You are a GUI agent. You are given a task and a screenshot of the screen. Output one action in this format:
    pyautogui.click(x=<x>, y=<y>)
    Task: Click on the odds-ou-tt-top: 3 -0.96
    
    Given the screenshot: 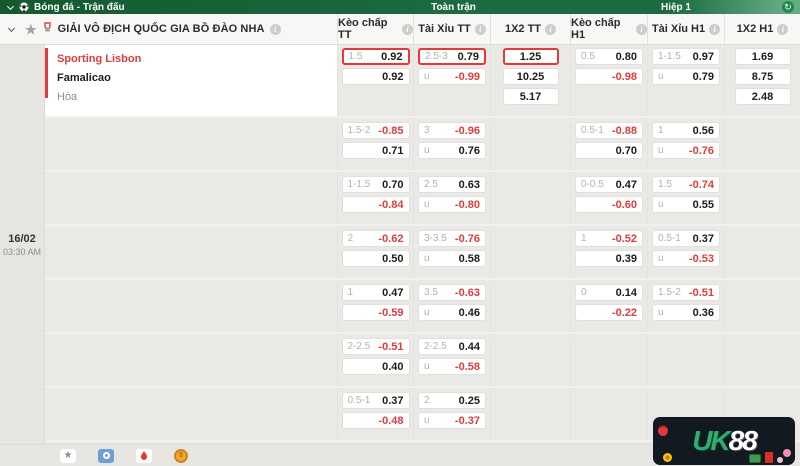 What is the action you would take?
    pyautogui.click(x=452, y=130)
    